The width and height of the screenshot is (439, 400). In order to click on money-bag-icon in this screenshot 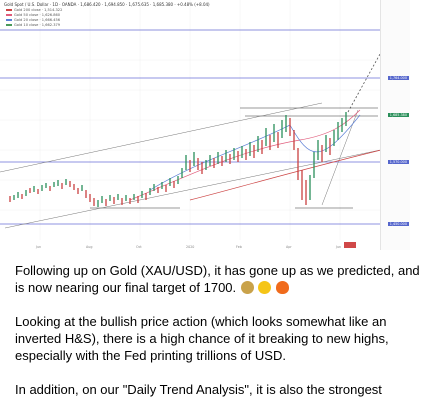, I will do `click(247, 287)`.